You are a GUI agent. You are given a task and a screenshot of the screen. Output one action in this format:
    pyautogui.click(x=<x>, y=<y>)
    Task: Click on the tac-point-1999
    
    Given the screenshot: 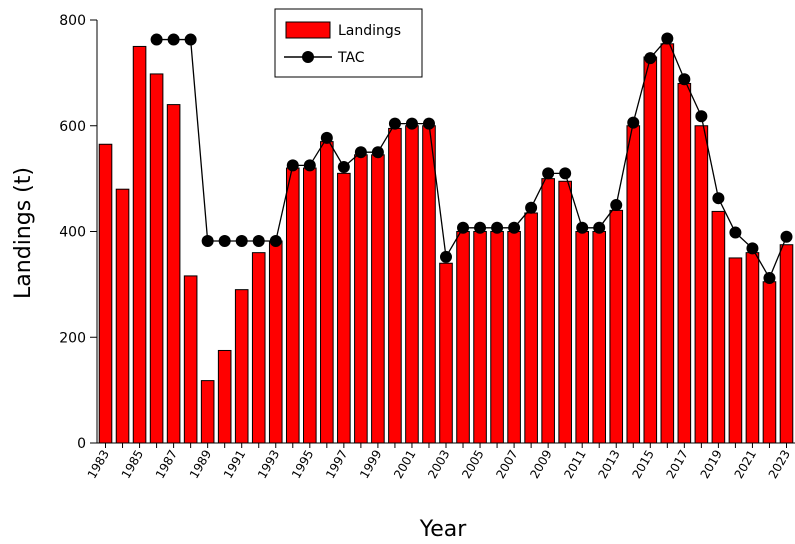 What is the action you would take?
    pyautogui.click(x=377, y=152)
    